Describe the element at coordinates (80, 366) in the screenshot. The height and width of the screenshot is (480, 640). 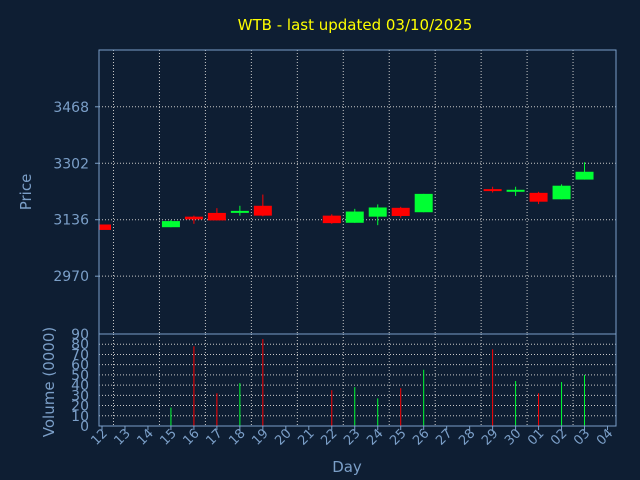
I see `volume-tick-label: 60` at that location.